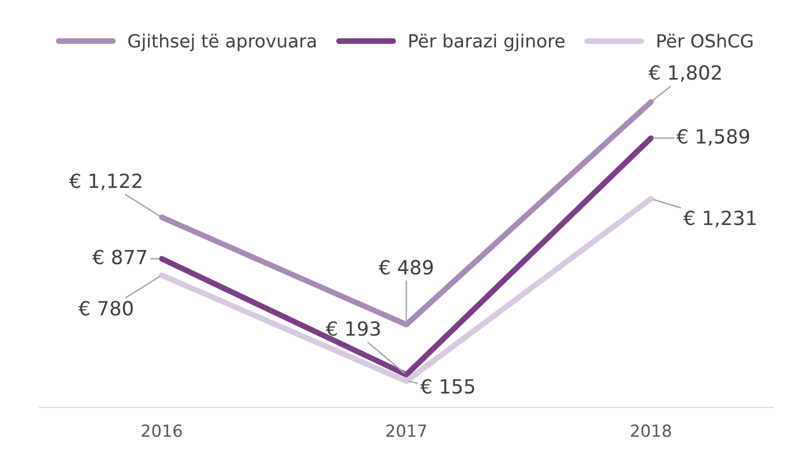 The width and height of the screenshot is (789, 463). What do you see at coordinates (650, 431) in the screenshot?
I see `x-tick-label: 2018` at bounding box center [650, 431].